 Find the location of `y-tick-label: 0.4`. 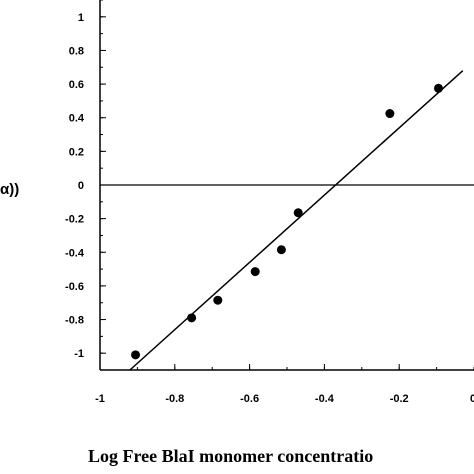

y-tick-label: 0.4 is located at coordinates (77, 119).